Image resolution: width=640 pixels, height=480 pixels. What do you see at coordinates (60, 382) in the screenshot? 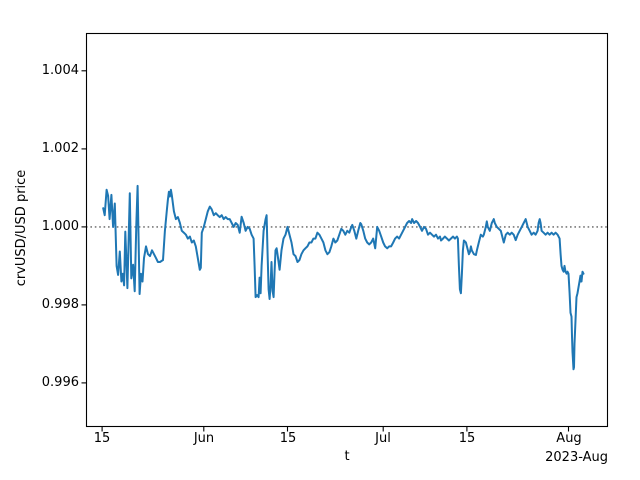
I see `y-tick-label: 0.996` at bounding box center [60, 382].